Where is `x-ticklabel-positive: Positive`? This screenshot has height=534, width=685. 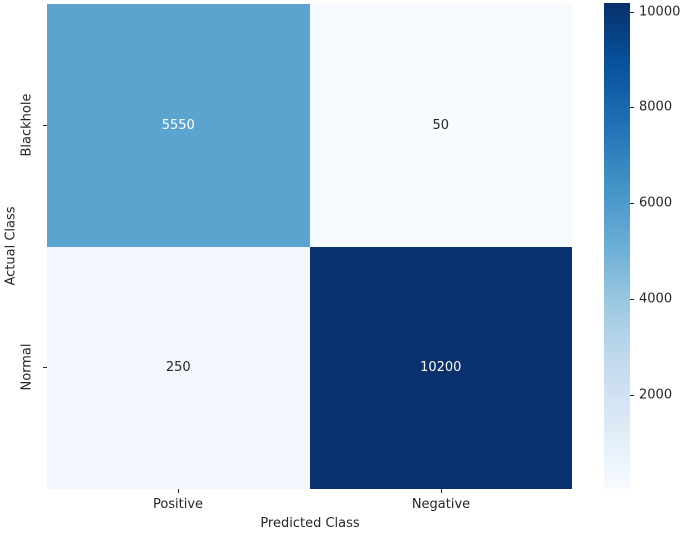
x-ticklabel-positive: Positive is located at coordinates (178, 504).